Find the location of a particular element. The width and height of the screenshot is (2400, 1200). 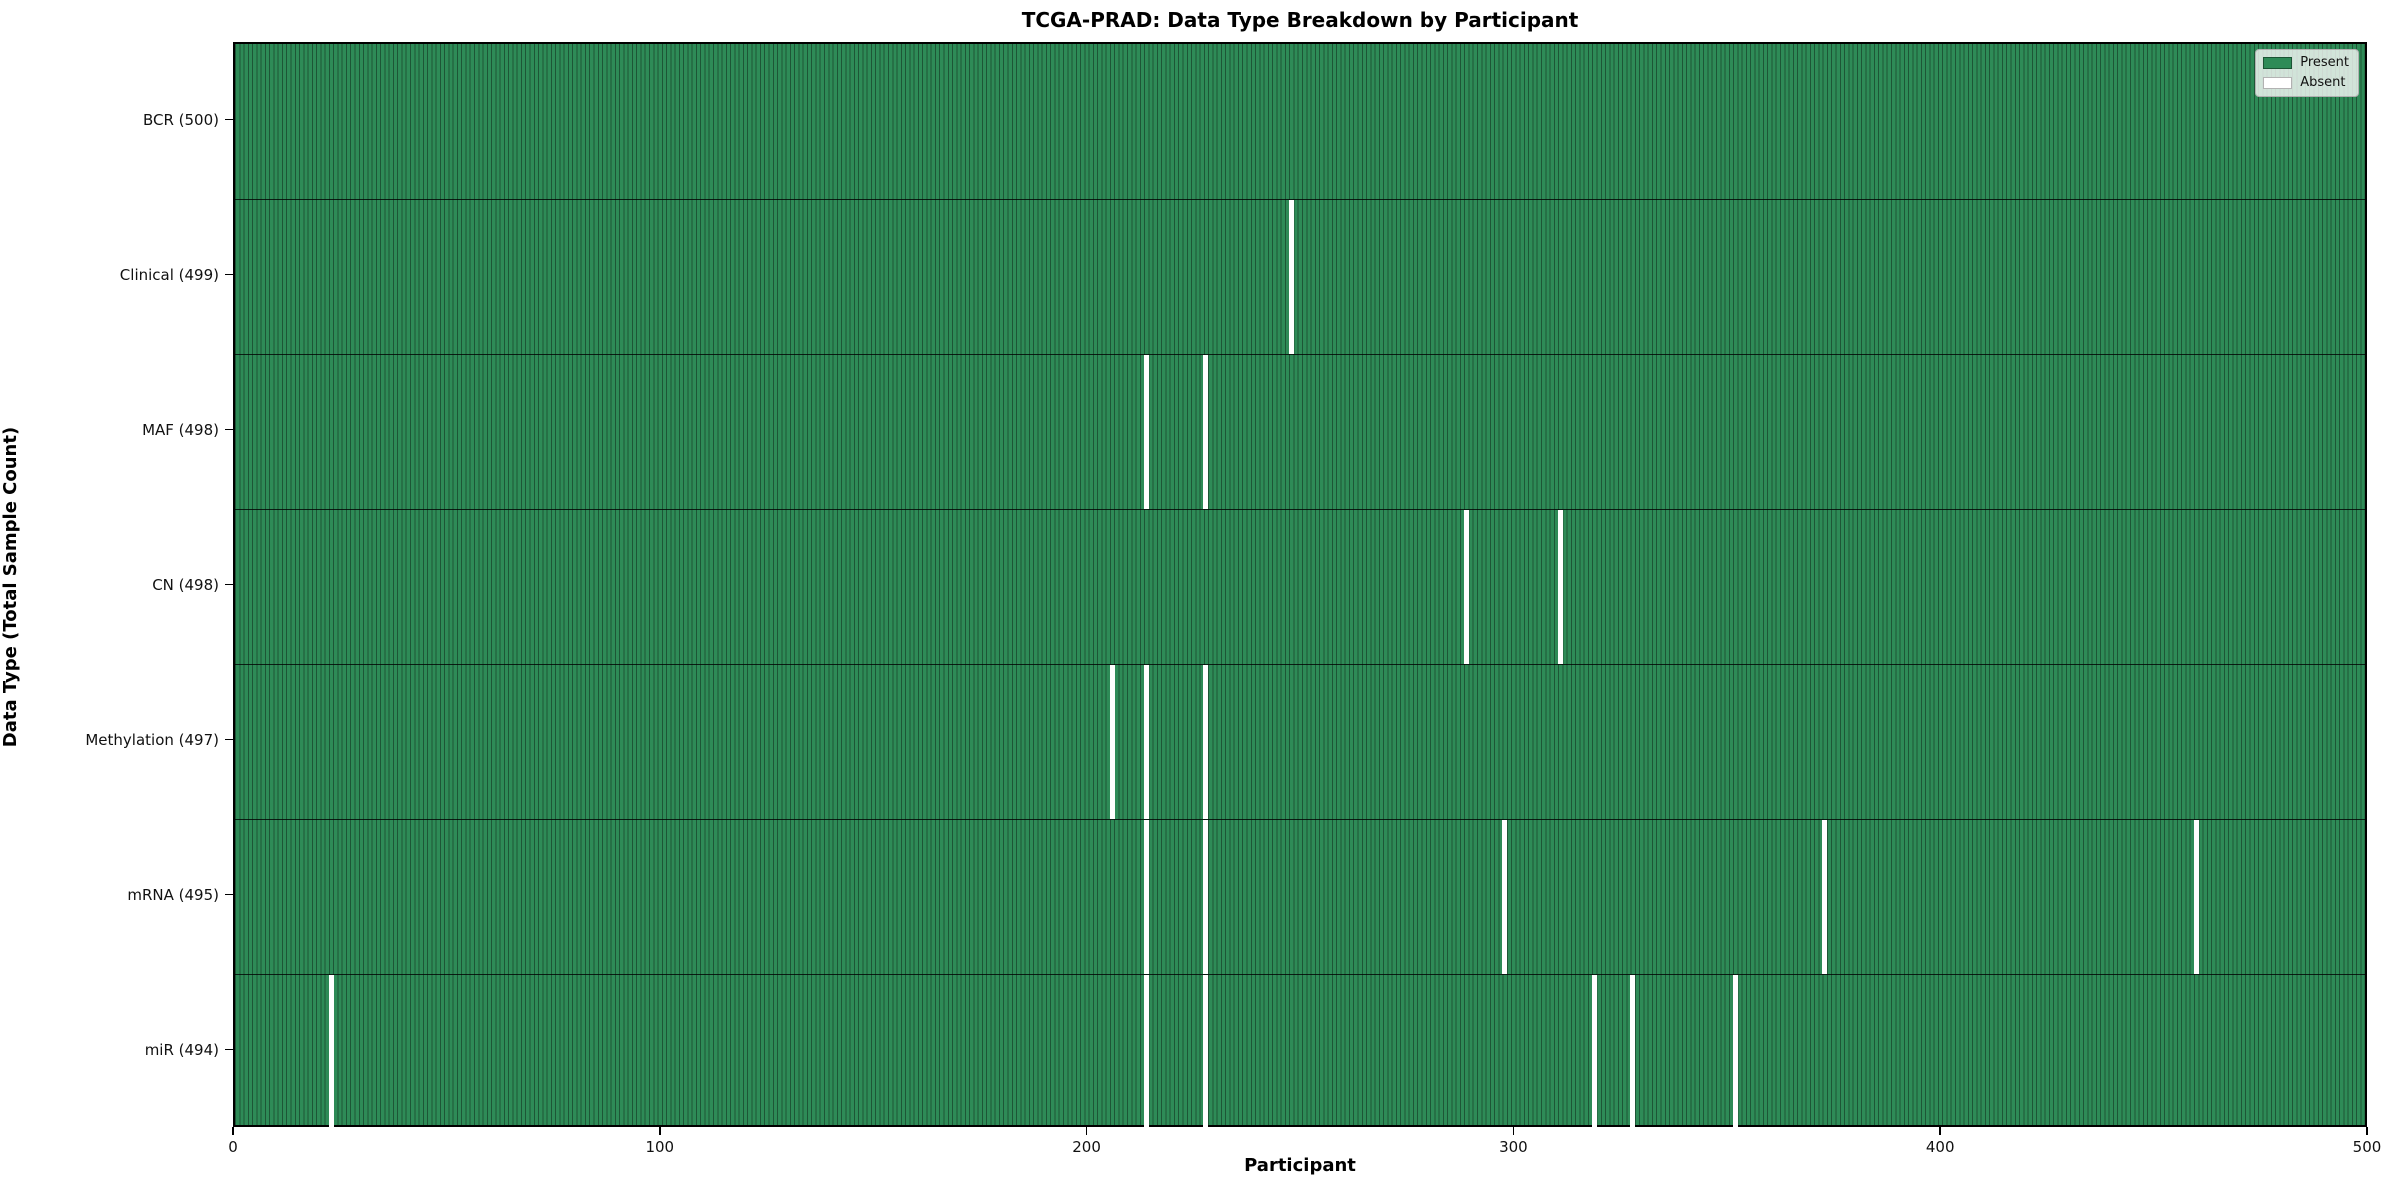

y-tick-label-clinical: Clinical (499) is located at coordinates (169, 274).